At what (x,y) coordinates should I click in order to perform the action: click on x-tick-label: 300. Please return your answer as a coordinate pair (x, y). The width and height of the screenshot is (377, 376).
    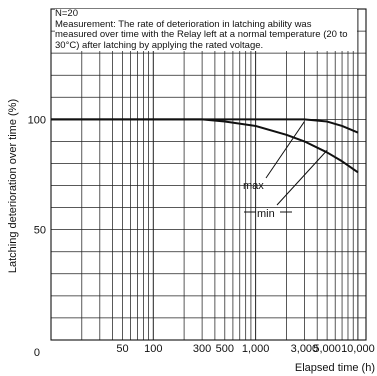
    Looking at the image, I should click on (202, 349).